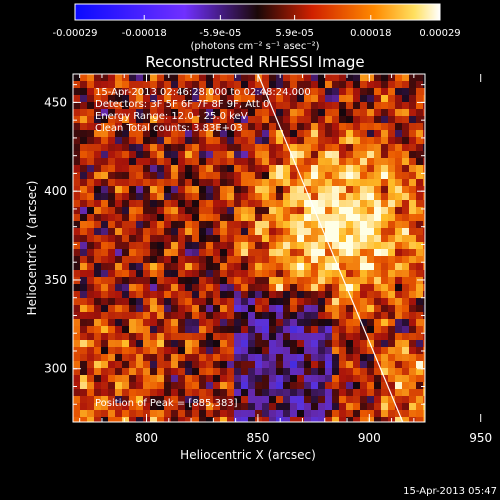 The height and width of the screenshot is (500, 500). I want to click on chart-title: Reconstructed RHESSI Image, so click(254, 62).